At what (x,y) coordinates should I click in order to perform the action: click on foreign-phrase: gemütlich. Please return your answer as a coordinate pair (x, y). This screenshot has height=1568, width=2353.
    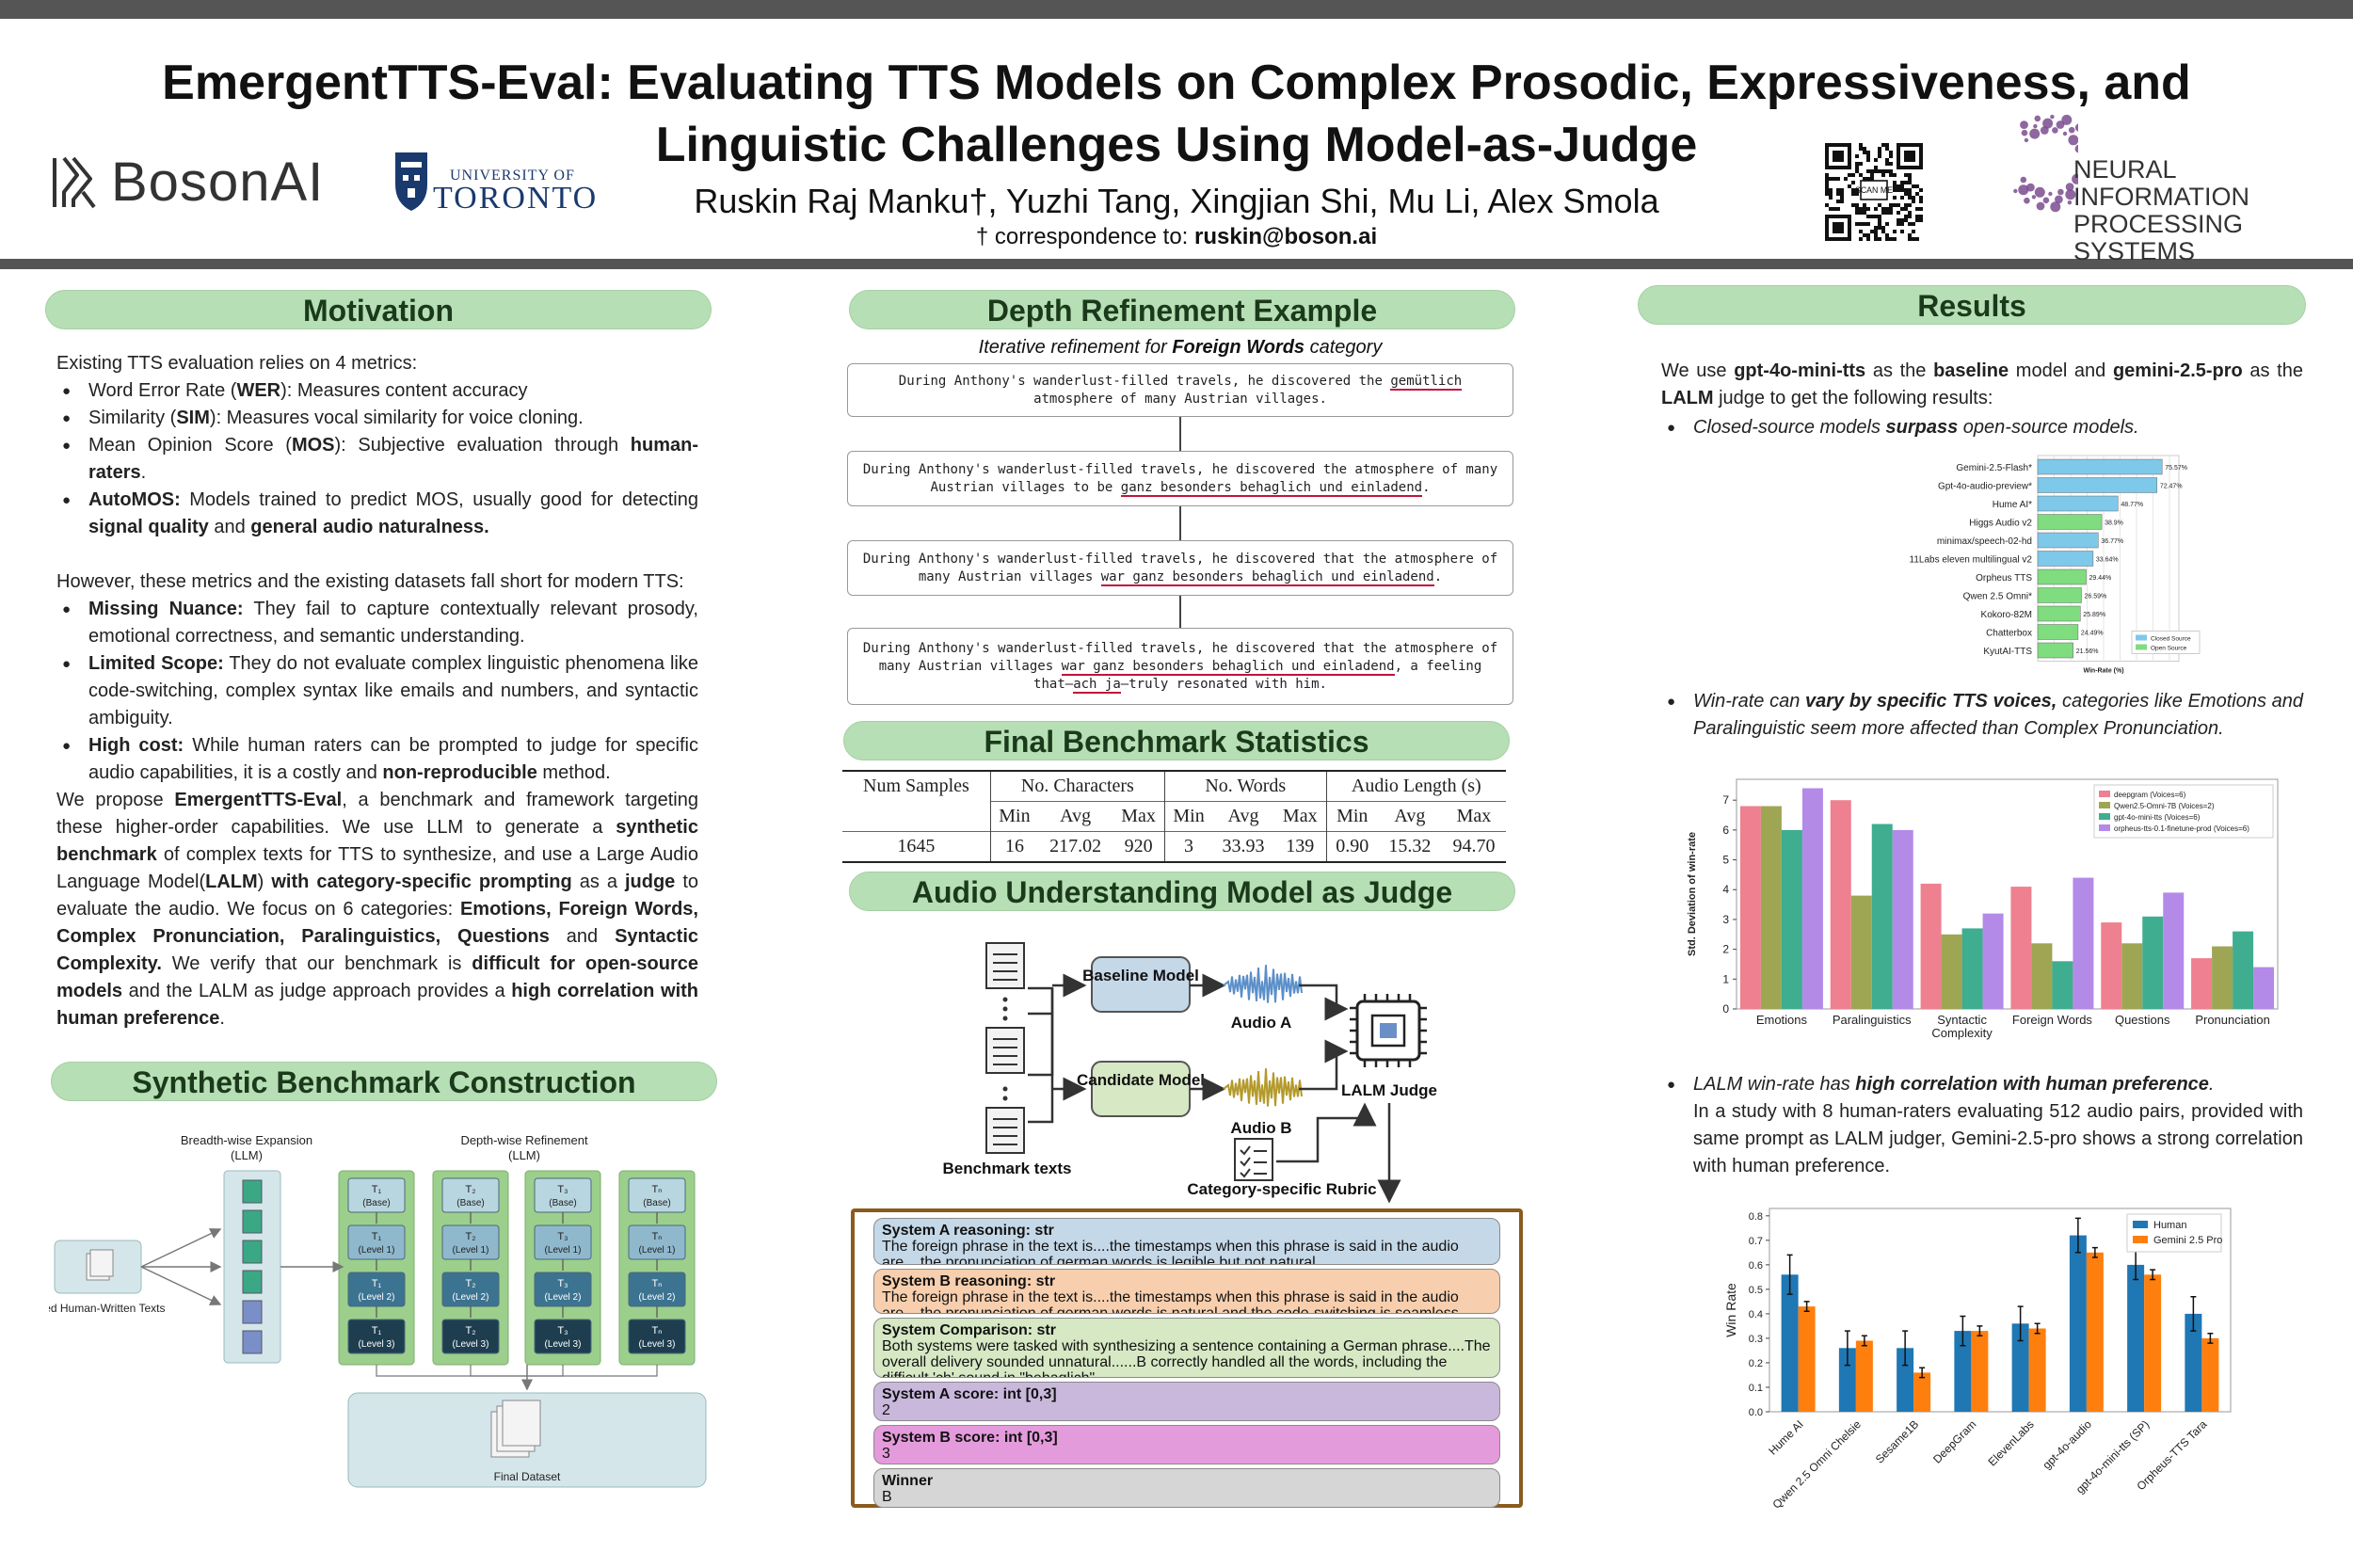
    Looking at the image, I should click on (1427, 382).